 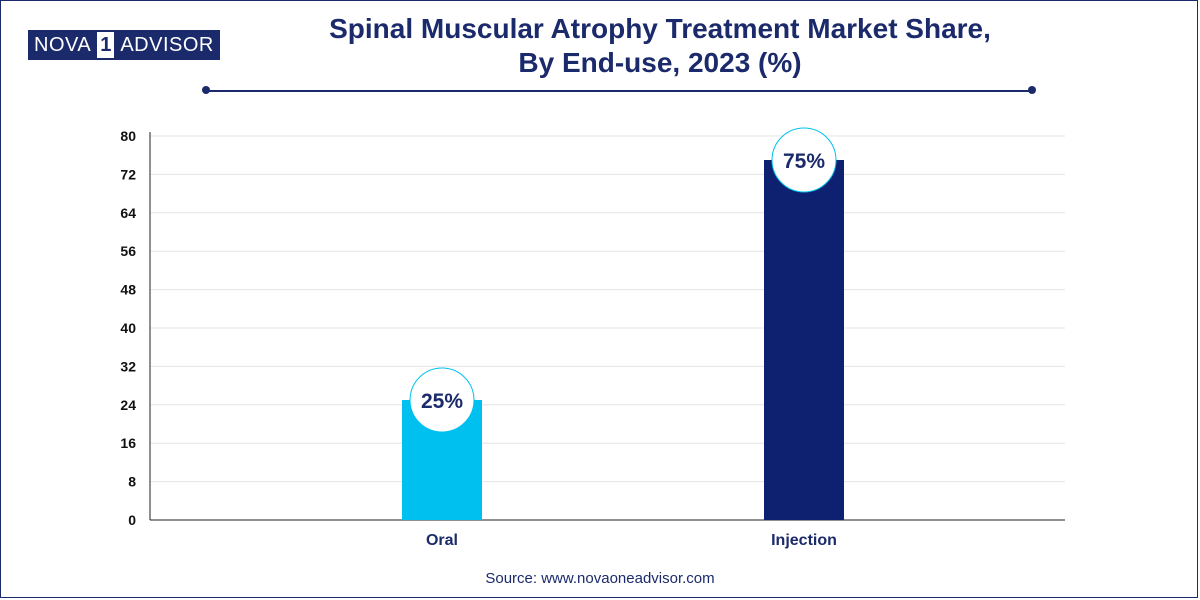 What do you see at coordinates (128, 443) in the screenshot?
I see `y-tick-label-16: 16` at bounding box center [128, 443].